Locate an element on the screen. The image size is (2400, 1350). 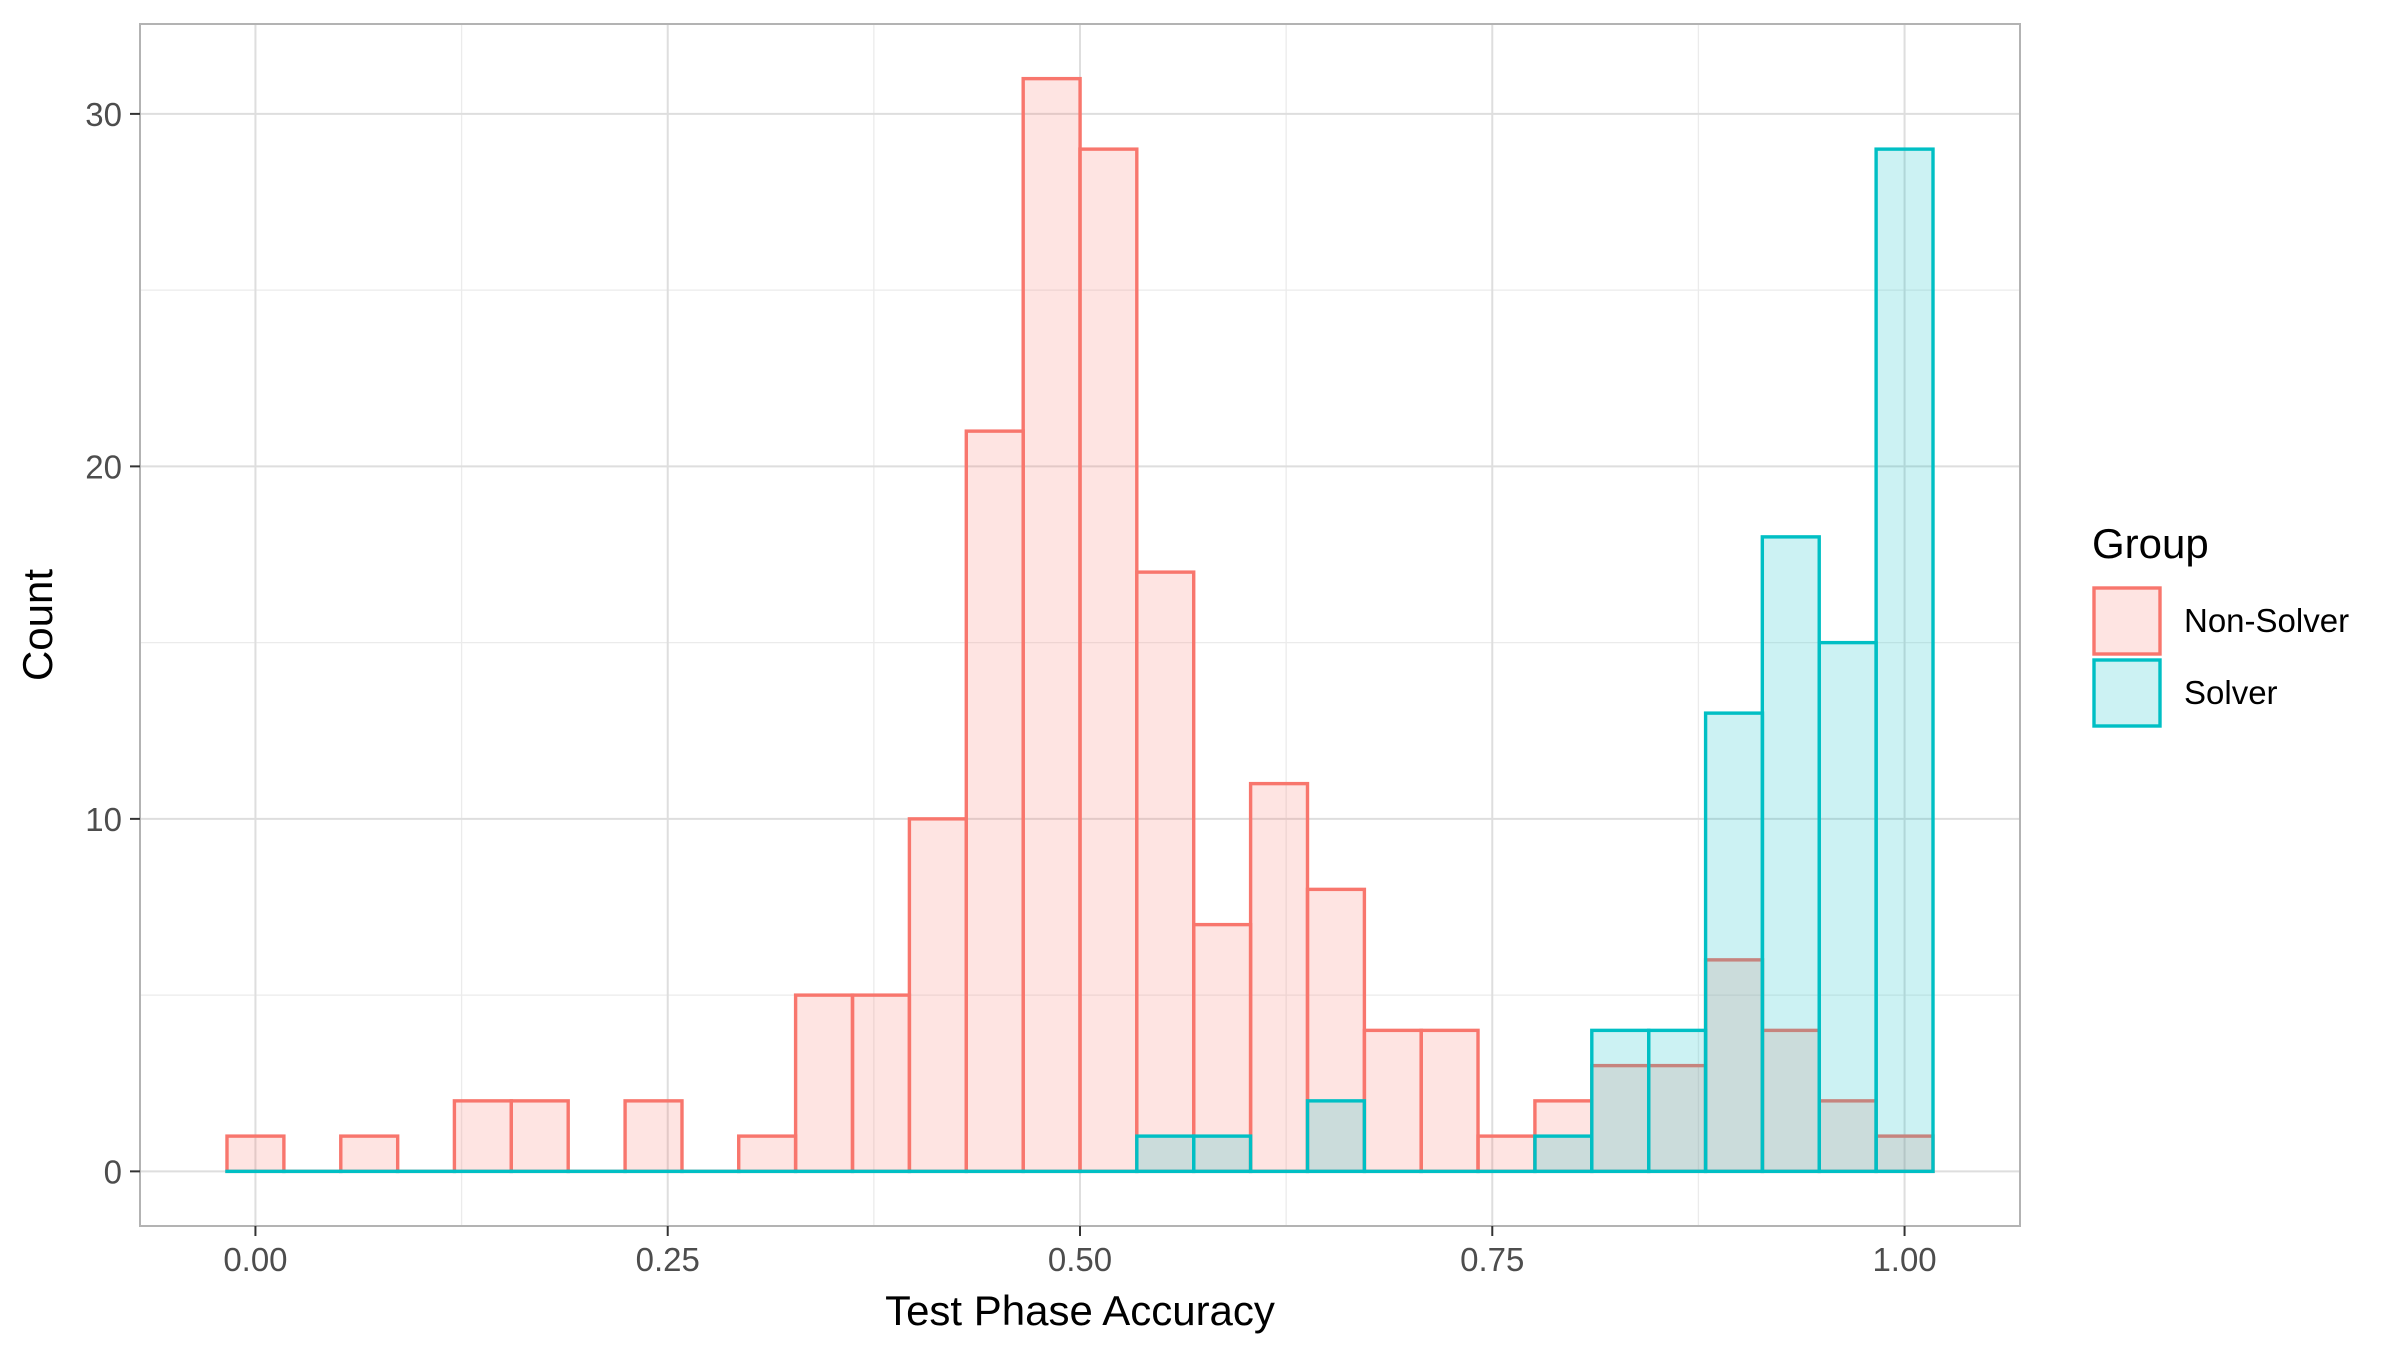
x-tick-label: 1.00 is located at coordinates (1904, 1259).